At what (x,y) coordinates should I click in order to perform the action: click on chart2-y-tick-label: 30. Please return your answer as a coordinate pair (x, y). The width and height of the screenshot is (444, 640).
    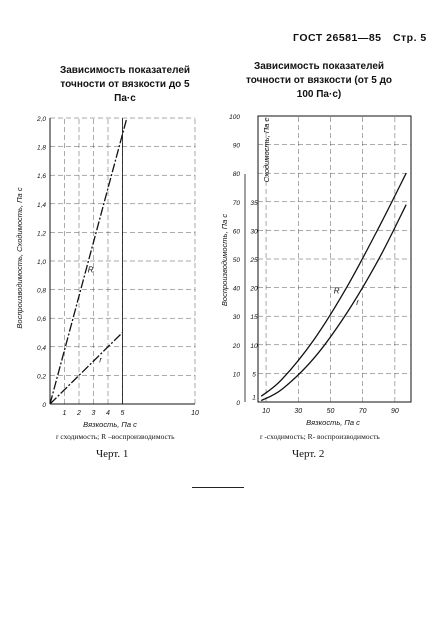
    Looking at the image, I should click on (237, 317).